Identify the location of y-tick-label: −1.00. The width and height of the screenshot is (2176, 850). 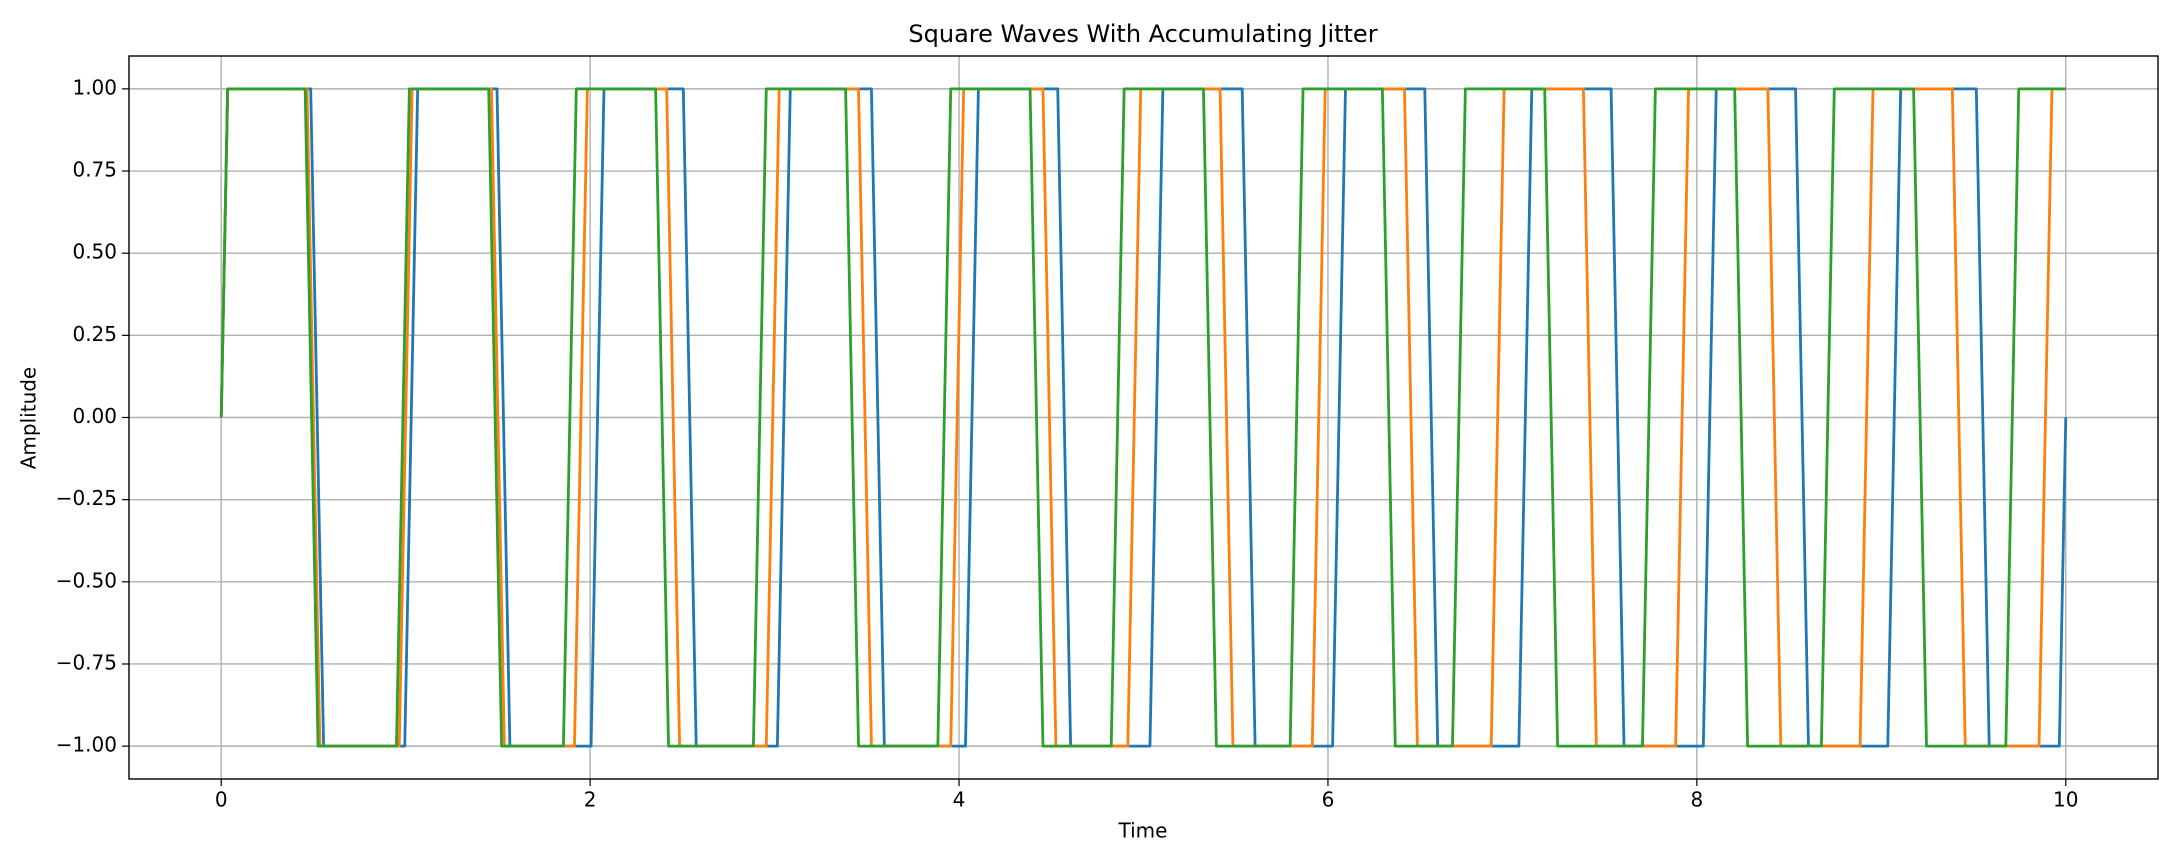
(86, 745).